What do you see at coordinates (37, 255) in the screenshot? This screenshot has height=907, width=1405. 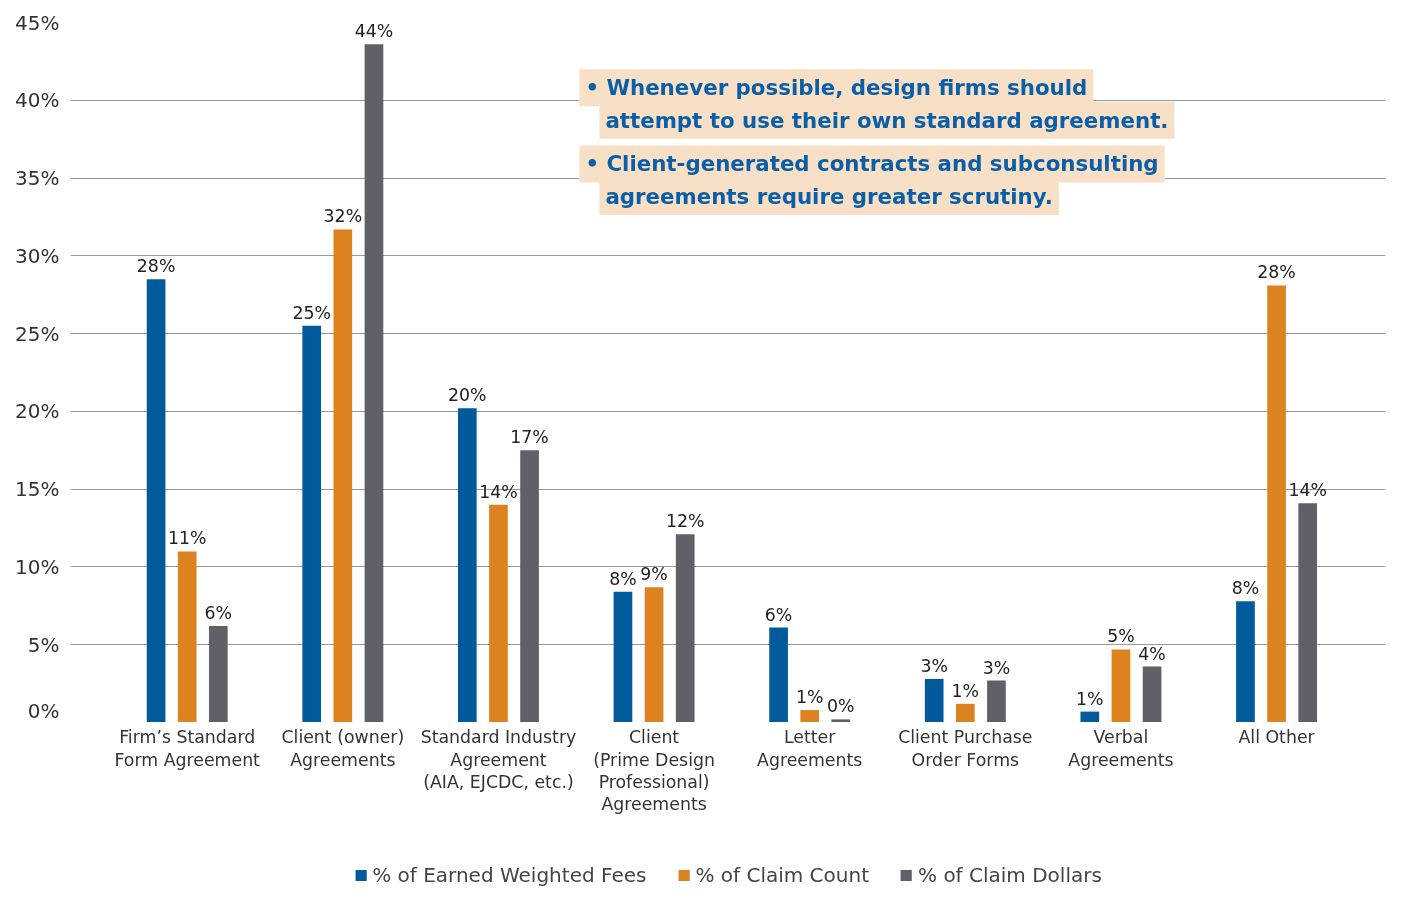 I see `y-tick-label: 30%` at bounding box center [37, 255].